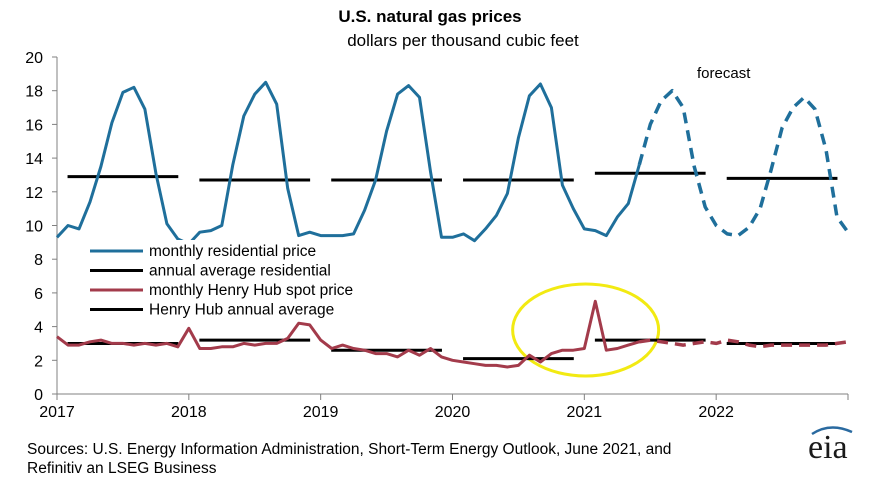 The width and height of the screenshot is (877, 478). What do you see at coordinates (232, 251) in the screenshot?
I see `legend-label: monthly residential price` at bounding box center [232, 251].